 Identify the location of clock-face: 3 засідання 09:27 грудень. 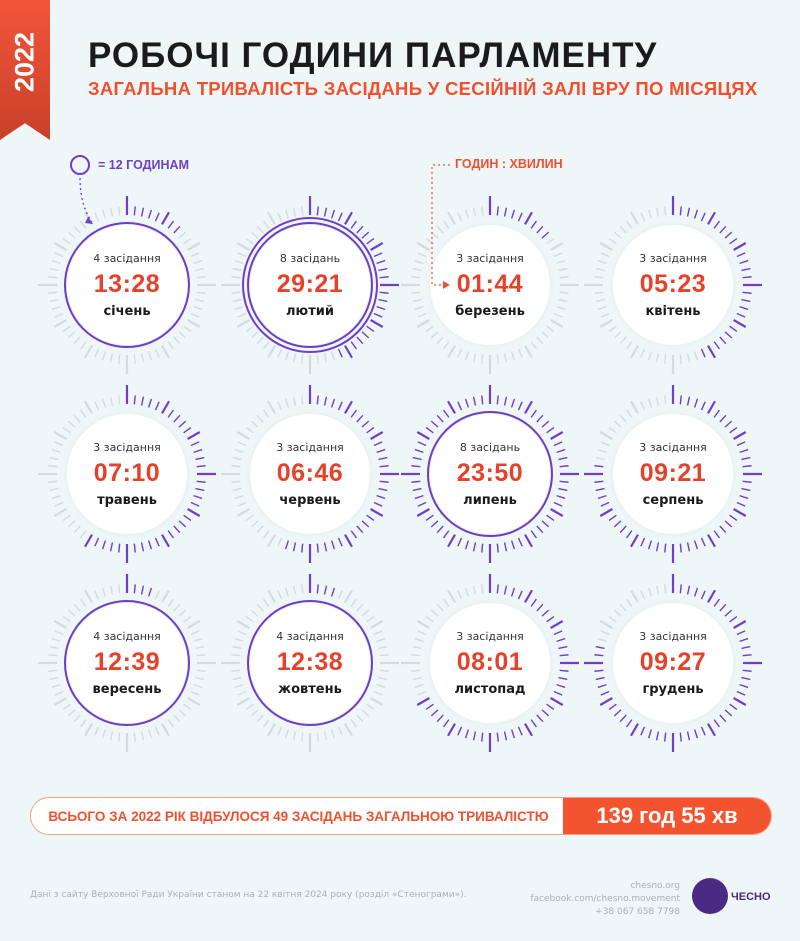
(673, 663).